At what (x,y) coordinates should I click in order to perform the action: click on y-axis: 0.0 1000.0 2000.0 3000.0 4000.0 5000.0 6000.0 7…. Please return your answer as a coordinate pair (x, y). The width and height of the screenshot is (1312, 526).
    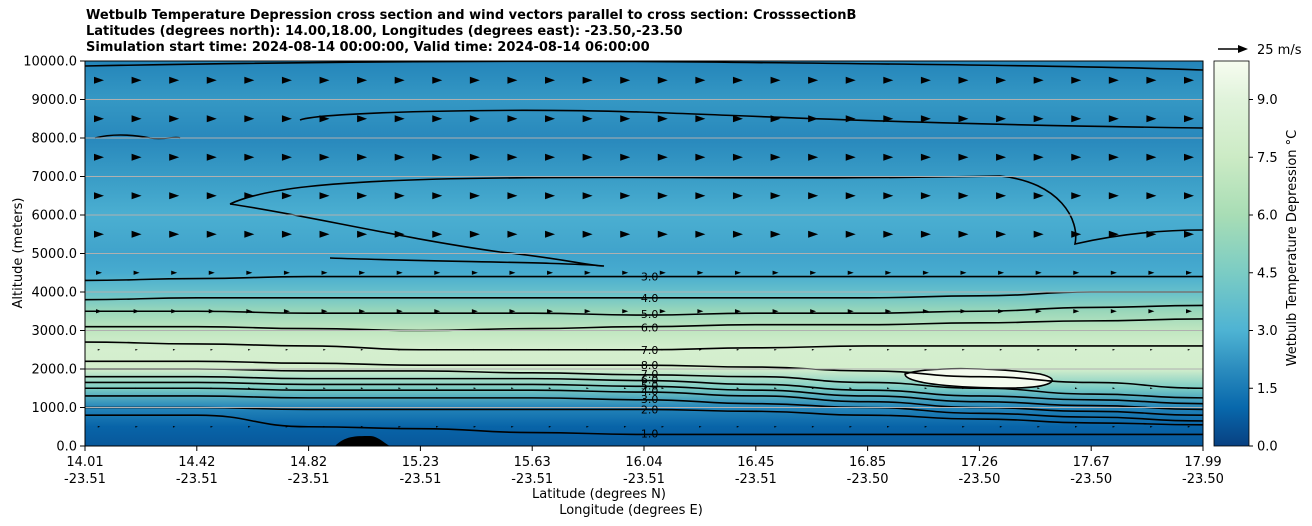
    Looking at the image, I should click on (54, 255).